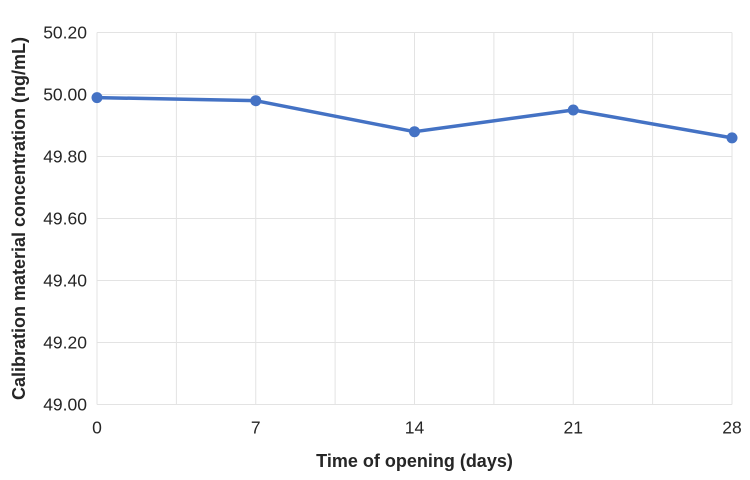 The height and width of the screenshot is (480, 750). What do you see at coordinates (65, 33) in the screenshot?
I see `y-tick-label: 50.20` at bounding box center [65, 33].